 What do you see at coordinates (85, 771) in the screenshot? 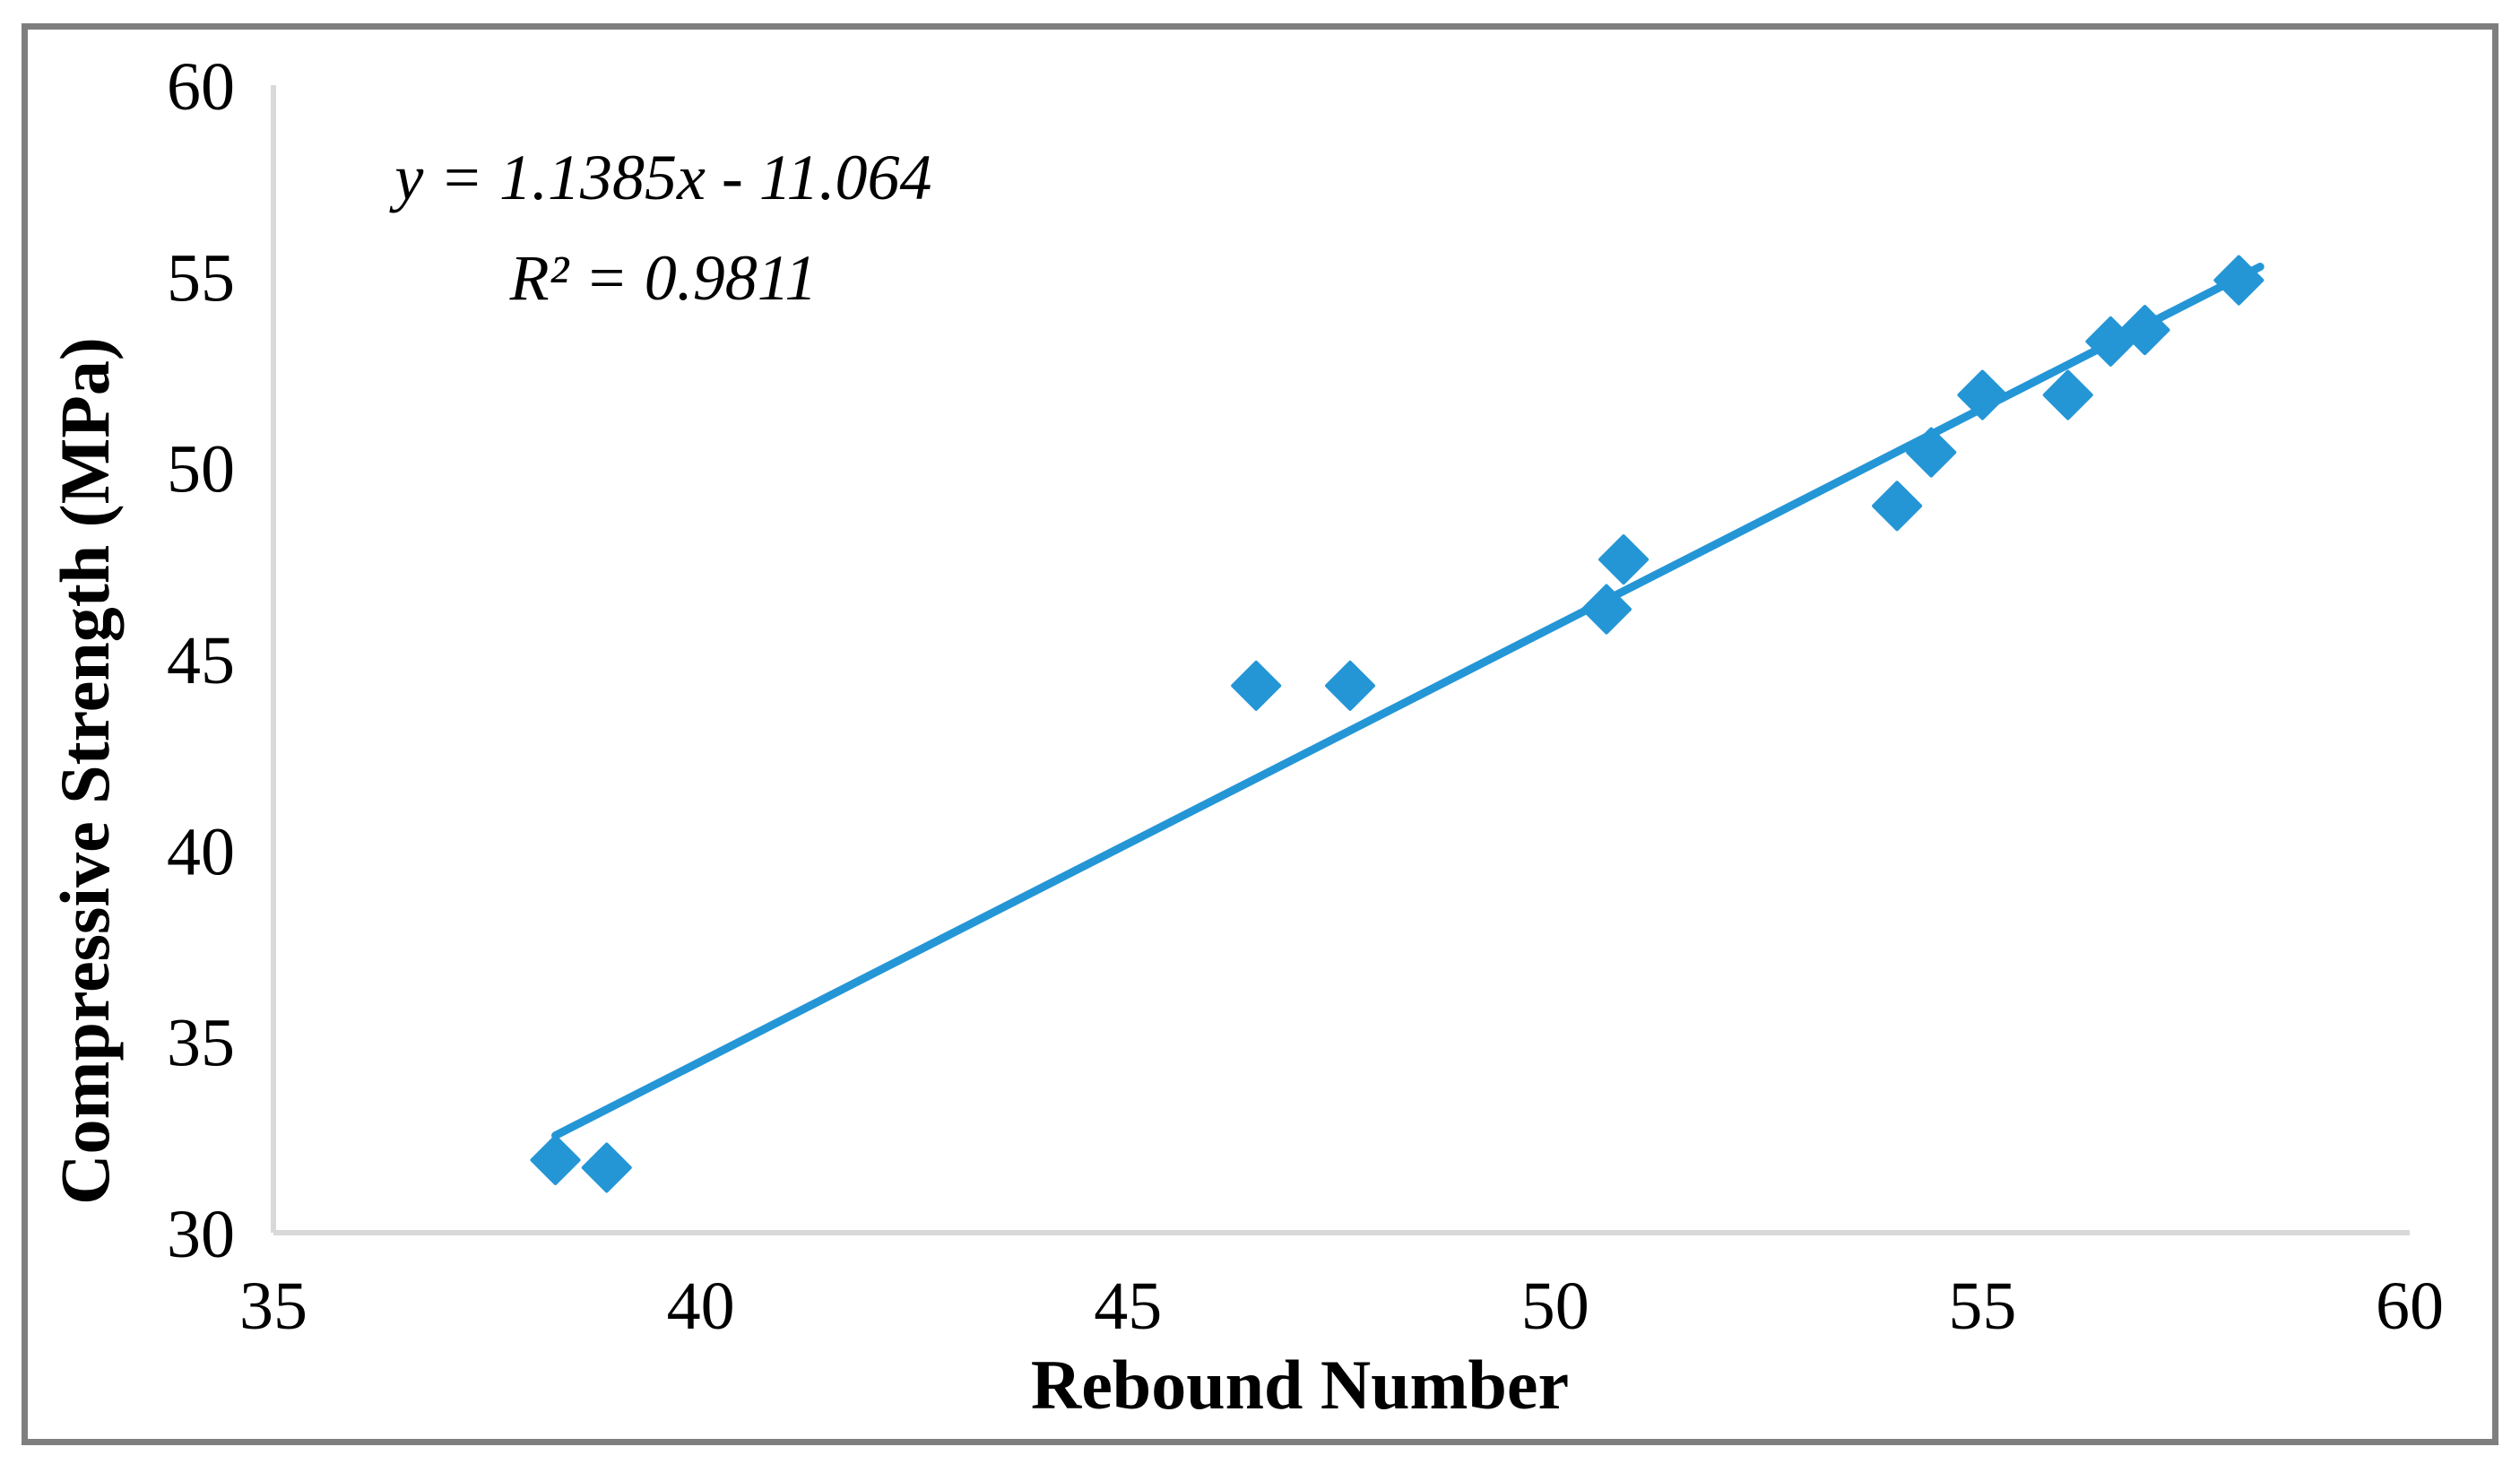
I see `y-axis-title: Compressive Strength (MPa)` at bounding box center [85, 771].